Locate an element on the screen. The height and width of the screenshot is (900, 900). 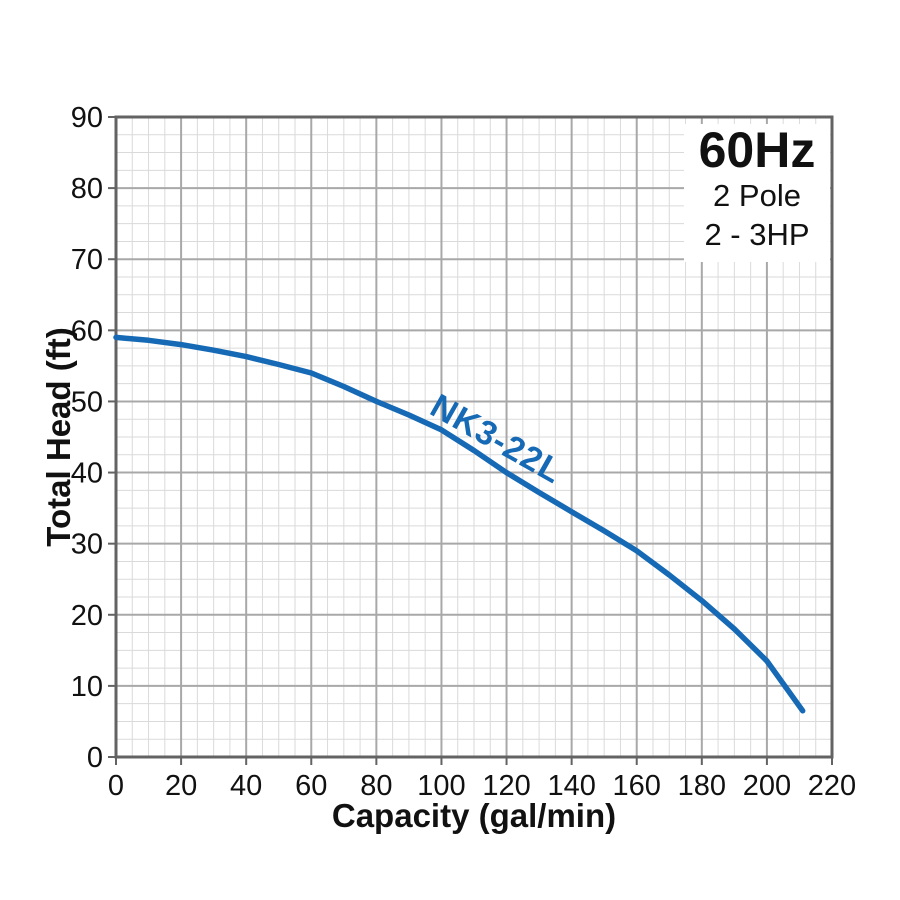
x-tick-label: 60 is located at coordinates (311, 786).